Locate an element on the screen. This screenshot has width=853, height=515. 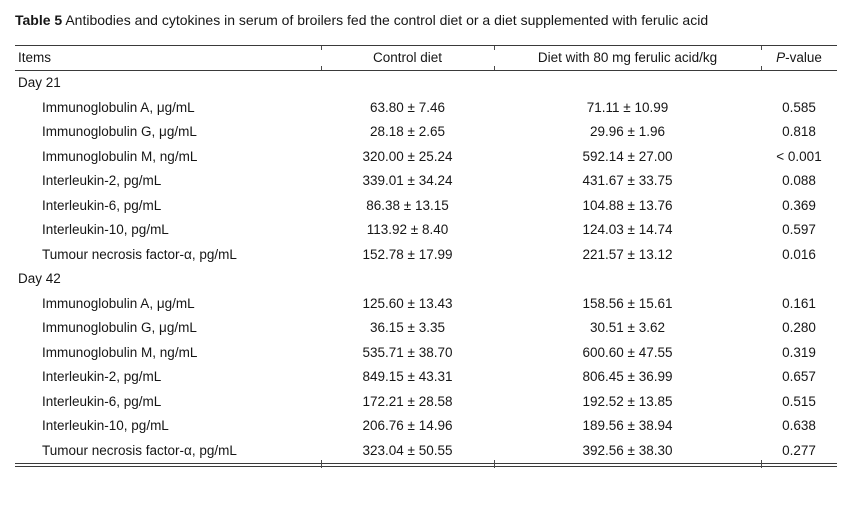
control-value-cell: 320.00 ± 25.24 is located at coordinates (407, 156).